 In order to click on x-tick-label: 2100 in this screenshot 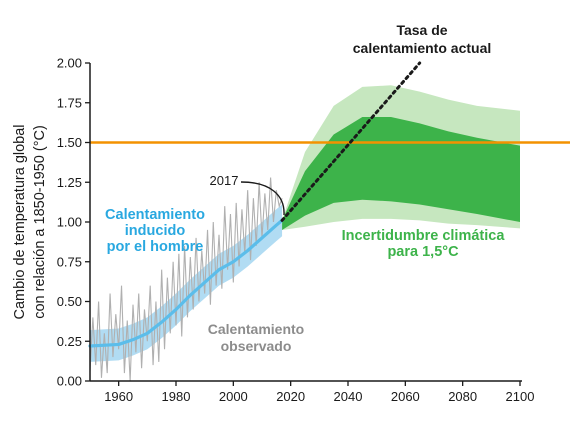, I will do `click(520, 396)`.